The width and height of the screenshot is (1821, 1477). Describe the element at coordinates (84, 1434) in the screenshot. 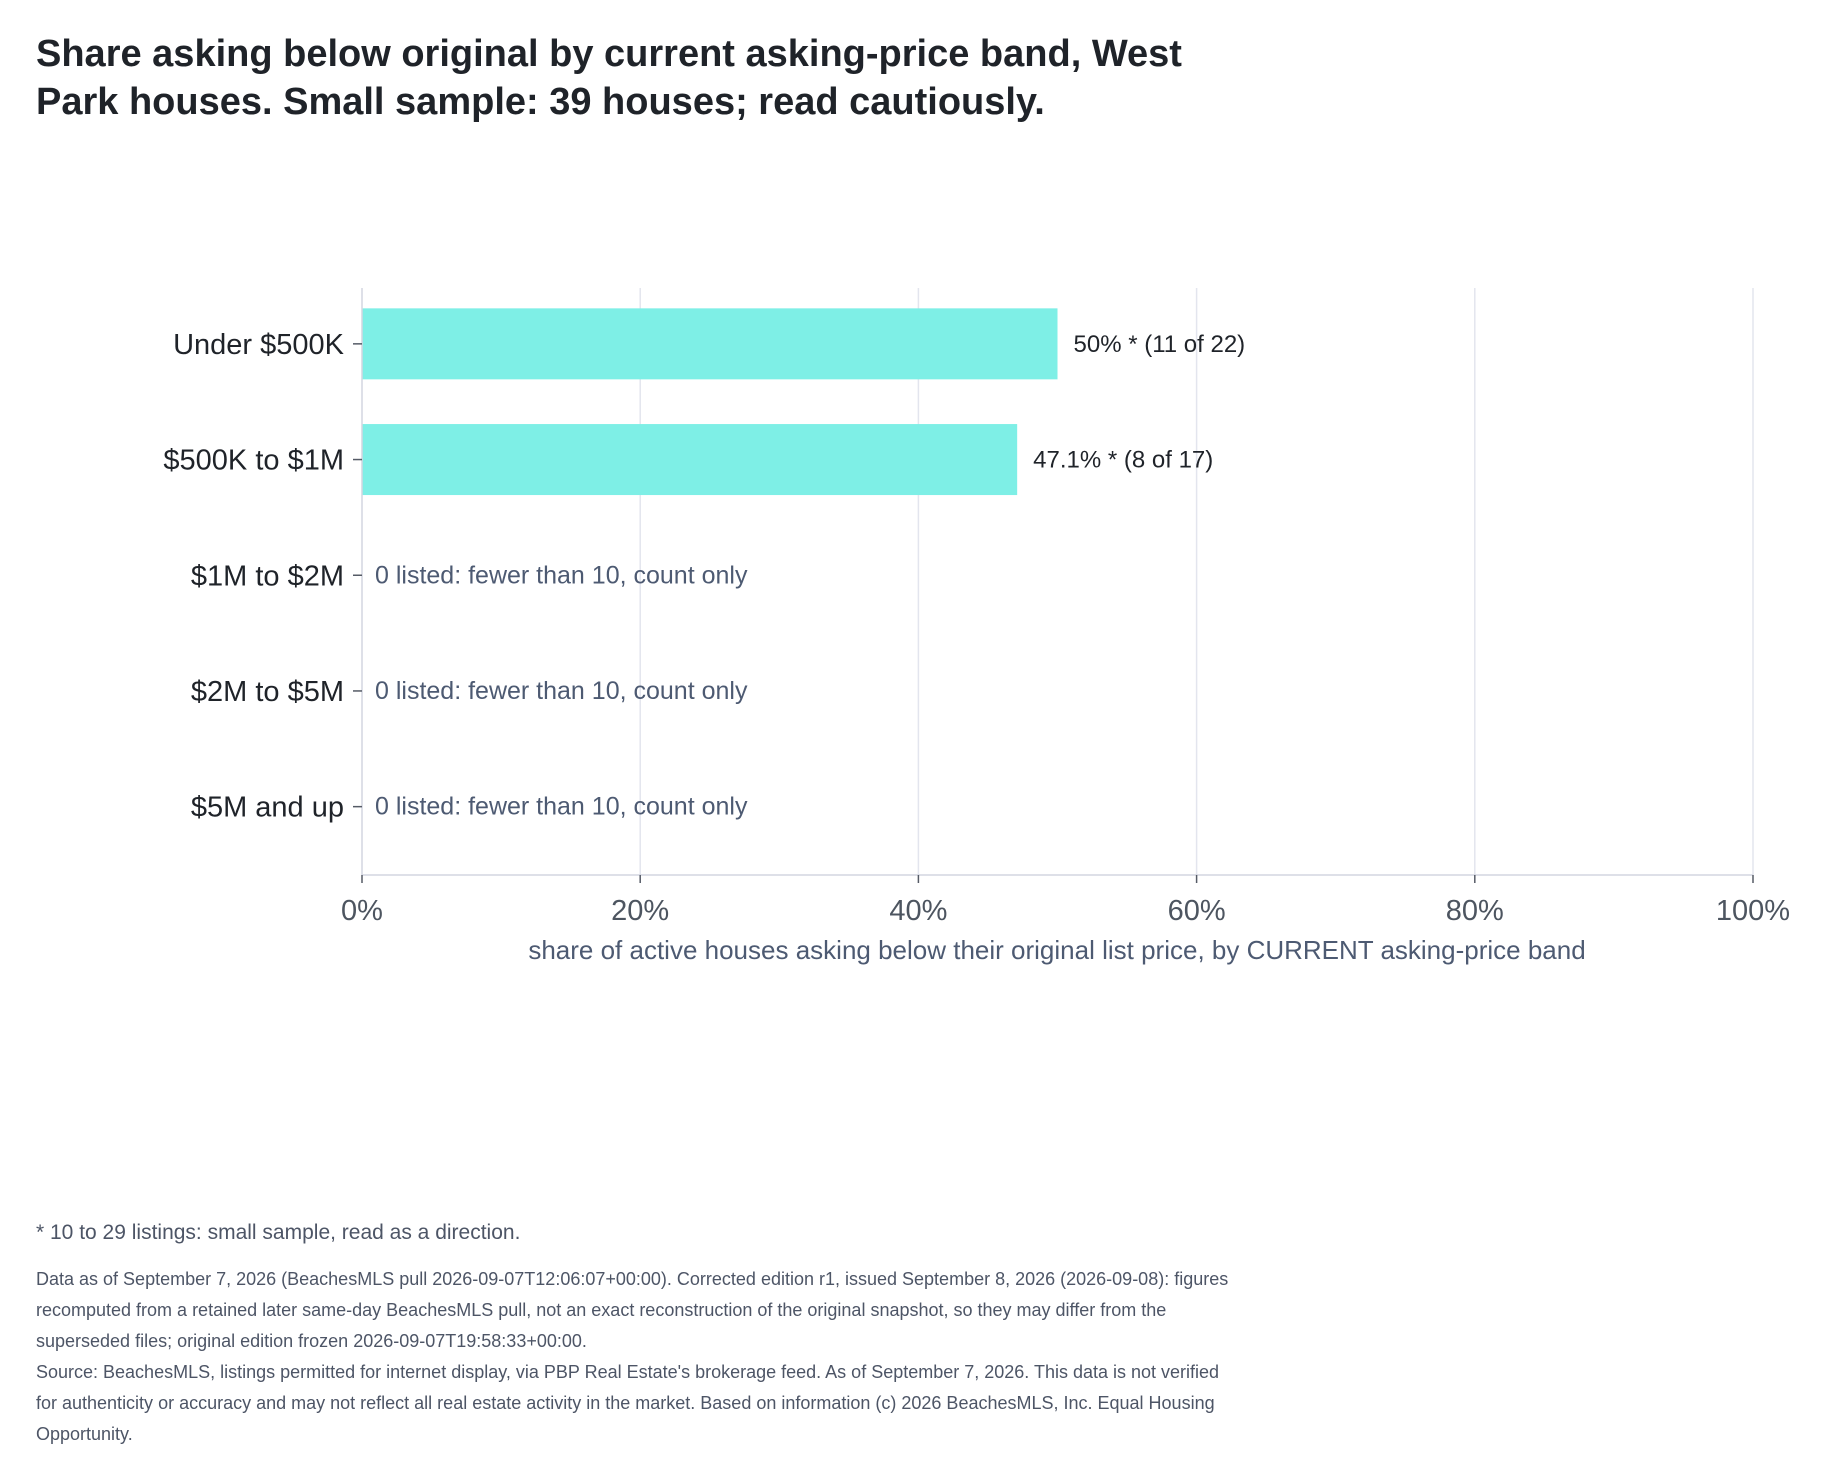

I see `source-note-line: Opportunity.` at that location.